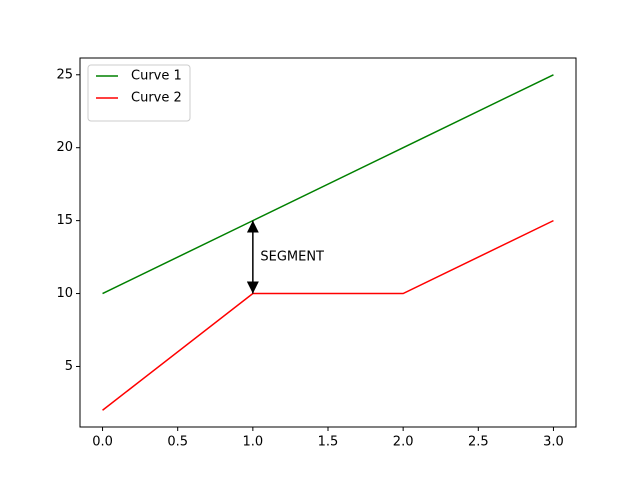 Image resolution: width=640 pixels, height=480 pixels. Describe the element at coordinates (102, 442) in the screenshot. I see `x-tick-label: 0.0` at that location.